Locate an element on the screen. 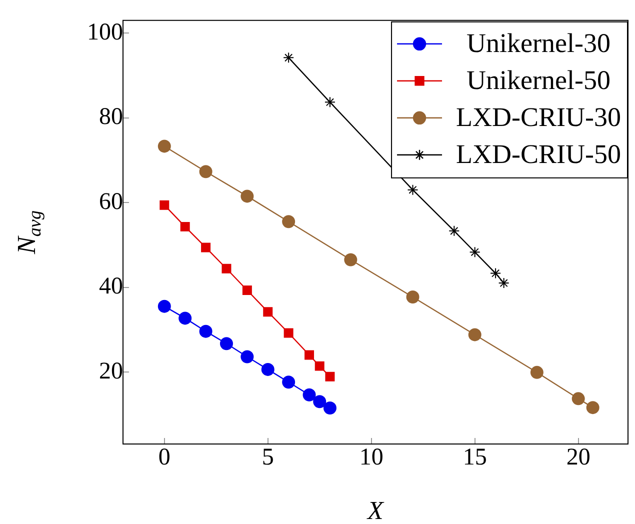 Image resolution: width=635 pixels, height=524 pixels. x-tick-label: 0 is located at coordinates (164, 457).